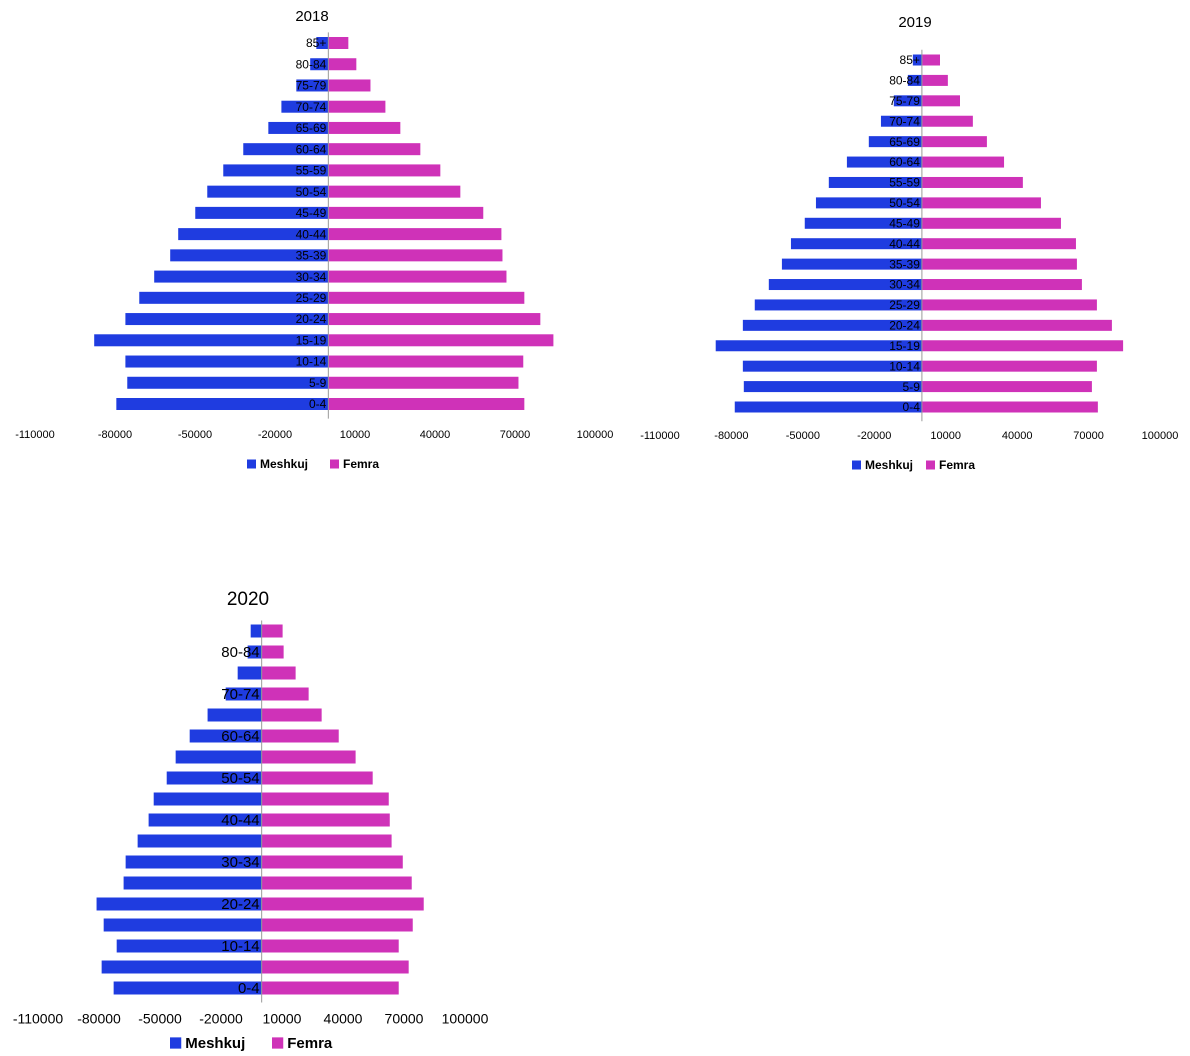 The height and width of the screenshot is (1056, 1190). I want to click on category-label: 25-29, so click(904, 305).